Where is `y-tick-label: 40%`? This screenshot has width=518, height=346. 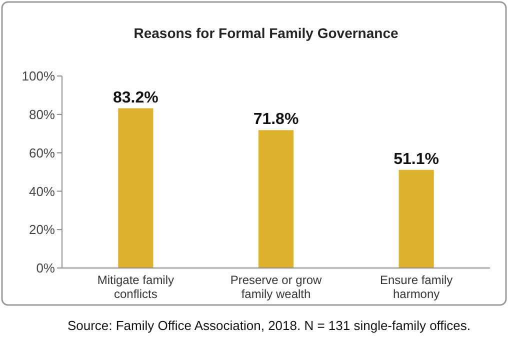
y-tick-label: 40% is located at coordinates (42, 191).